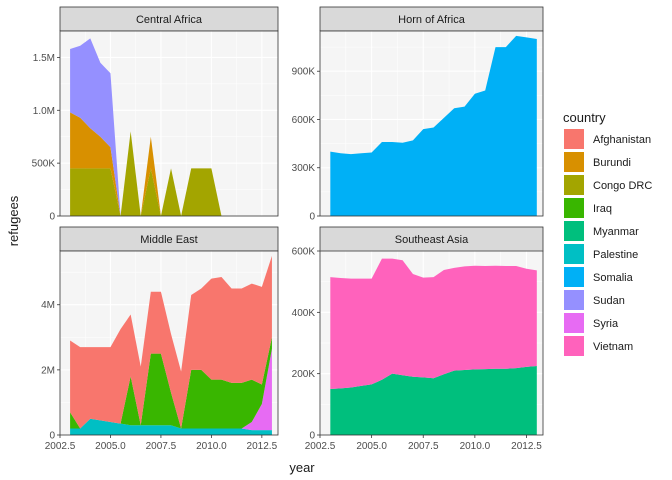 The height and width of the screenshot is (480, 672). I want to click on x-axis-title: year, so click(302, 467).